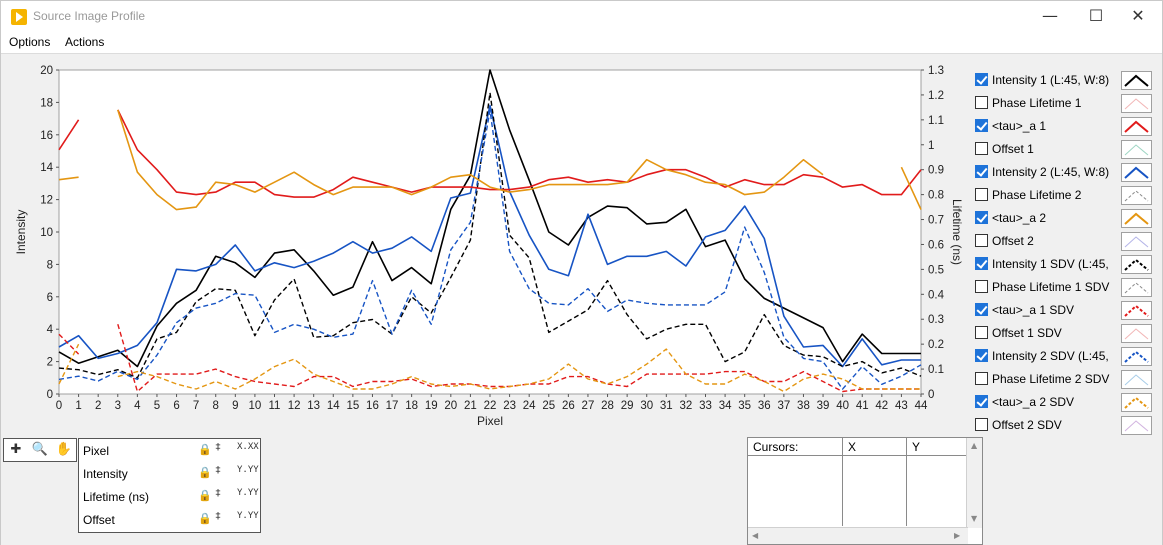 The width and height of the screenshot is (1163, 545). What do you see at coordinates (1037, 195) in the screenshot?
I see `legend-label: Phase Lifetime 2` at bounding box center [1037, 195].